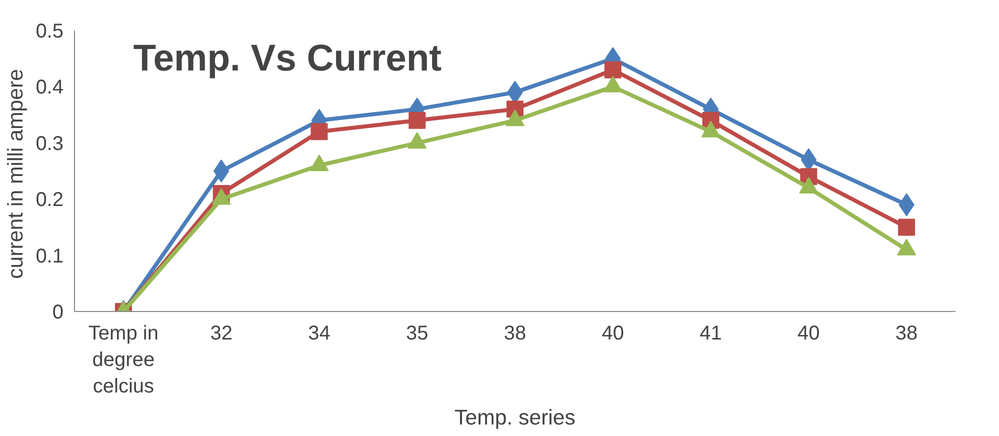 The image size is (999, 436). I want to click on x-tick-label: 41, so click(711, 333).